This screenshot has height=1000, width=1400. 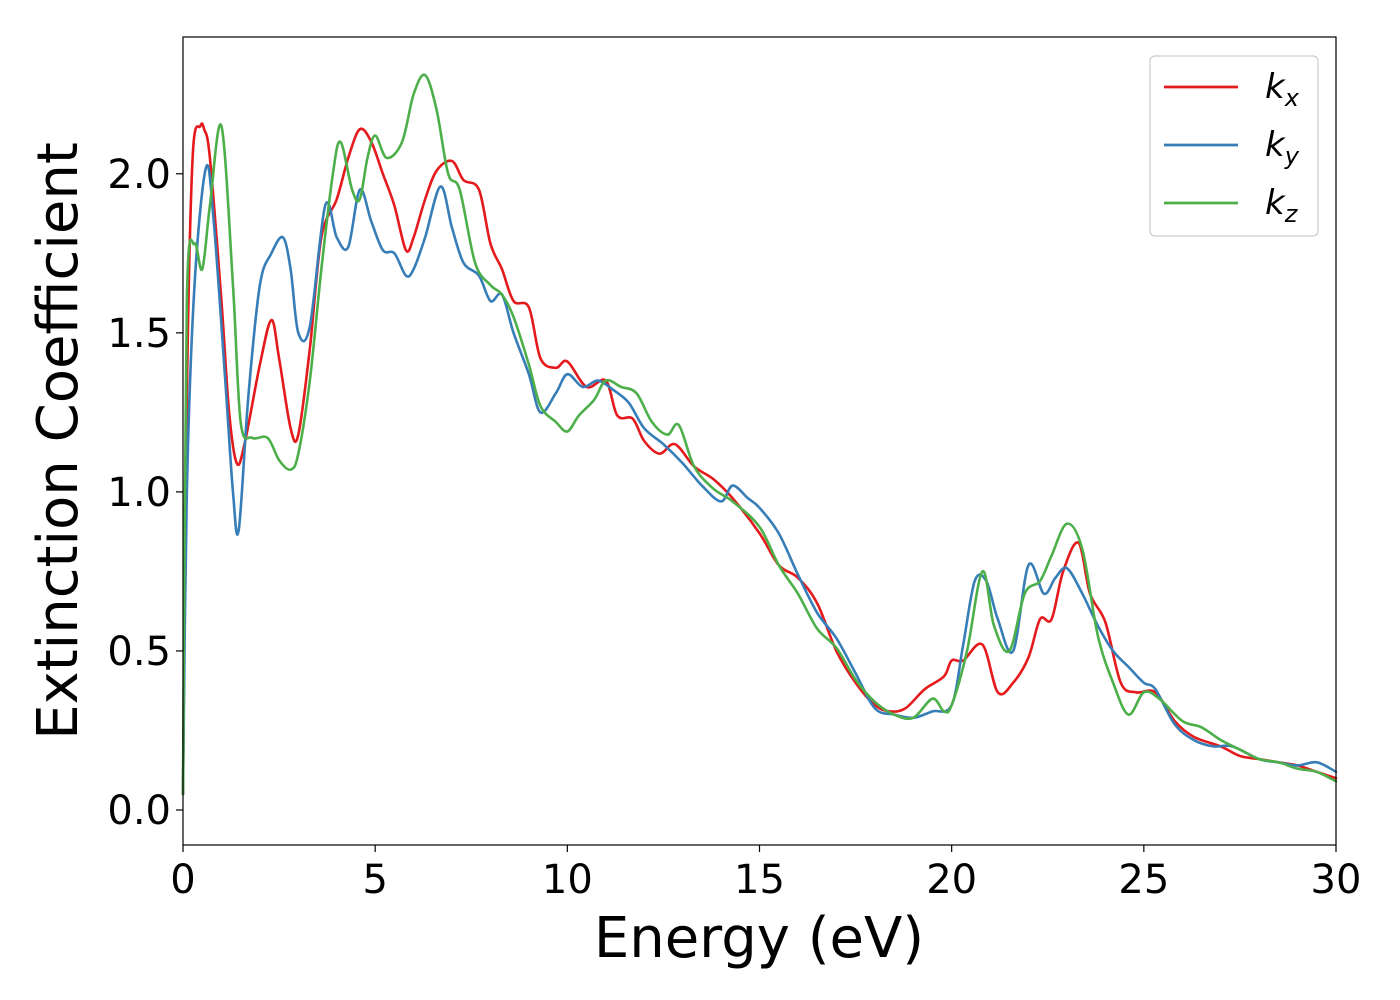 What do you see at coordinates (759, 880) in the screenshot?
I see `x-tick-label: 15` at bounding box center [759, 880].